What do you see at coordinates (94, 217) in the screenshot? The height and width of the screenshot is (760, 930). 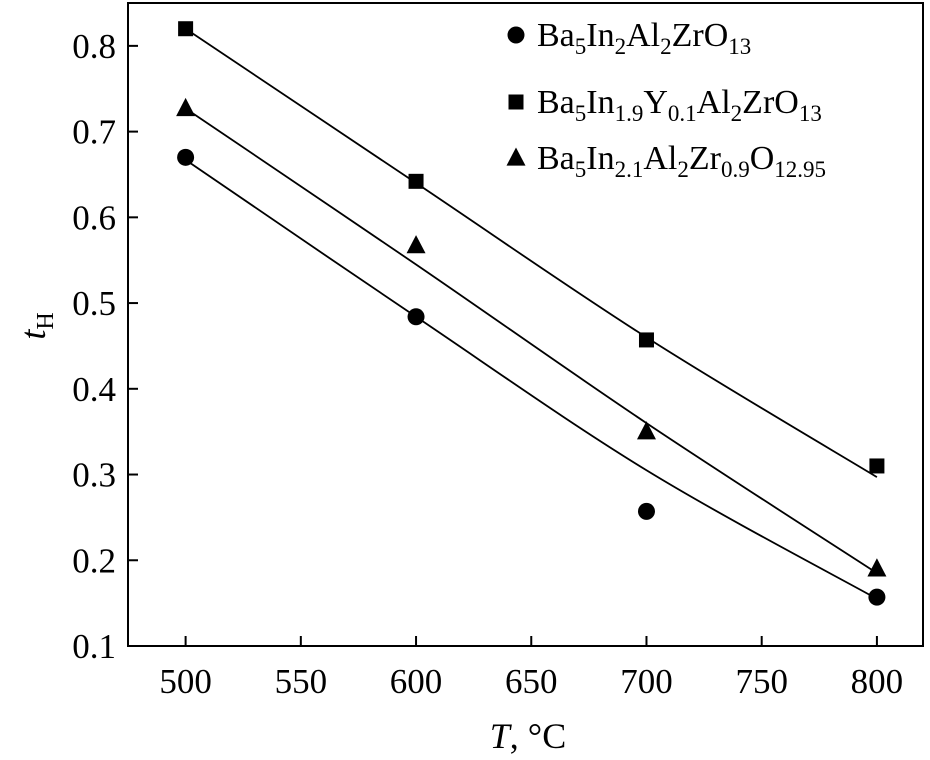 I see `y-tick-label: 0.6` at bounding box center [94, 217].